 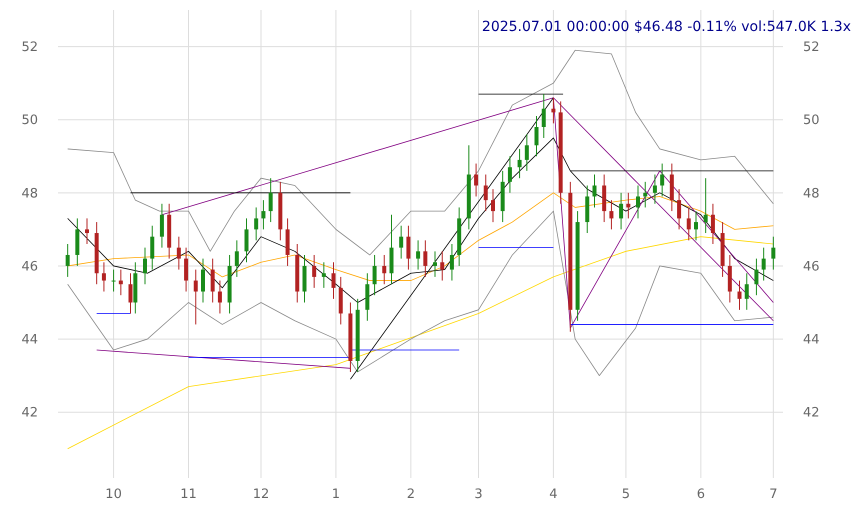 What do you see at coordinates (811, 194) in the screenshot?
I see `y2-tick-label: 48` at bounding box center [811, 194].